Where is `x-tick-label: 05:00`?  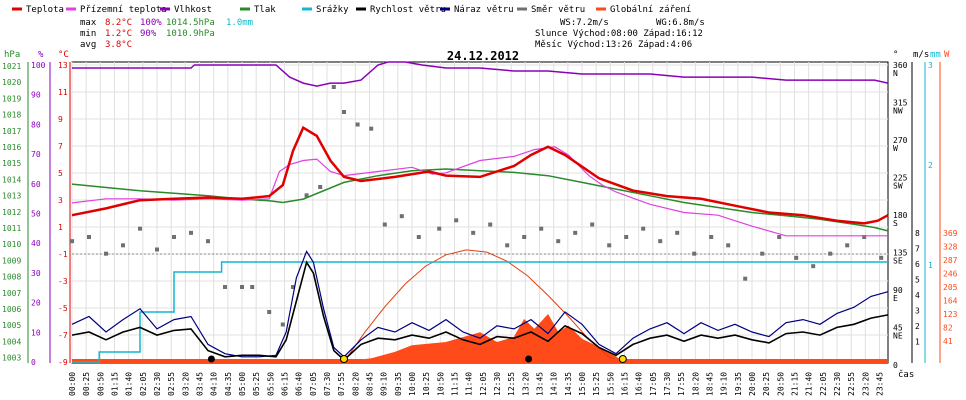
x-tick-label: 05:00 is located at coordinates (242, 384).